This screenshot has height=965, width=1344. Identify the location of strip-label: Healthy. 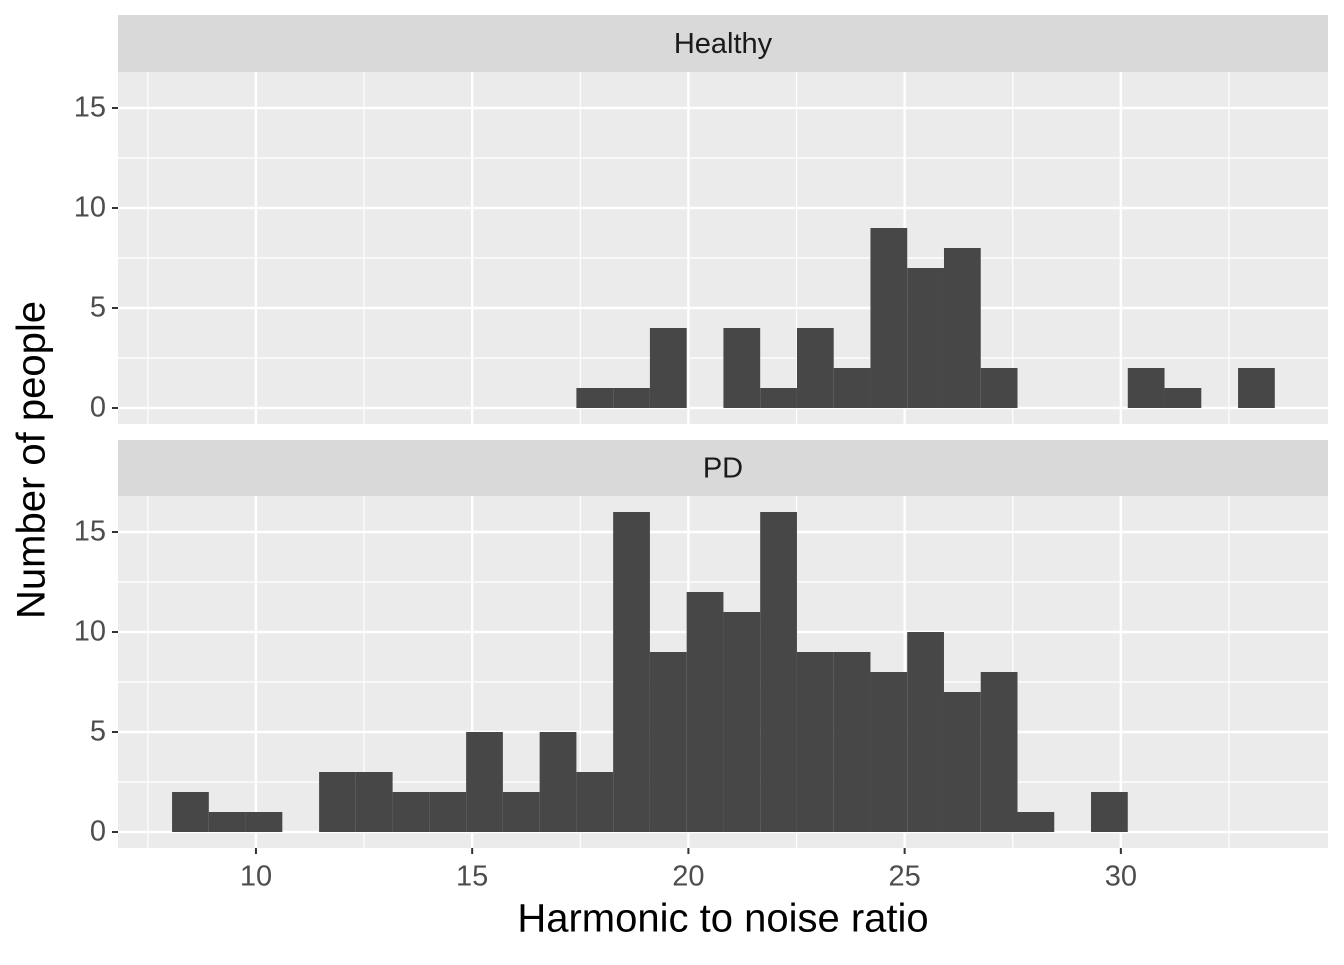
(723, 44).